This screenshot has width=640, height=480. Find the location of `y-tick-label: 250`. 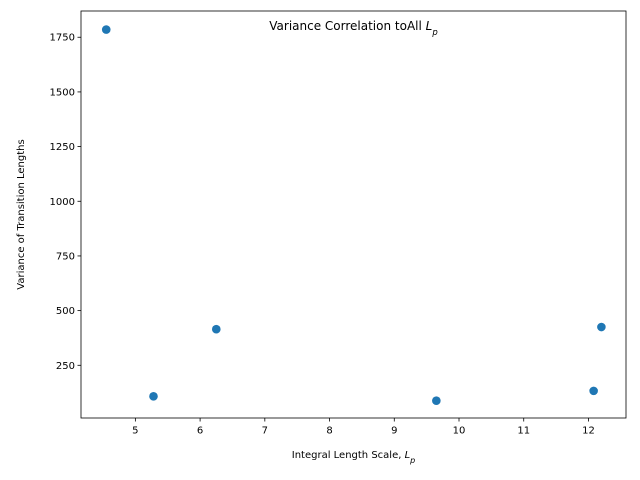

y-tick-label: 250 is located at coordinates (65, 366).